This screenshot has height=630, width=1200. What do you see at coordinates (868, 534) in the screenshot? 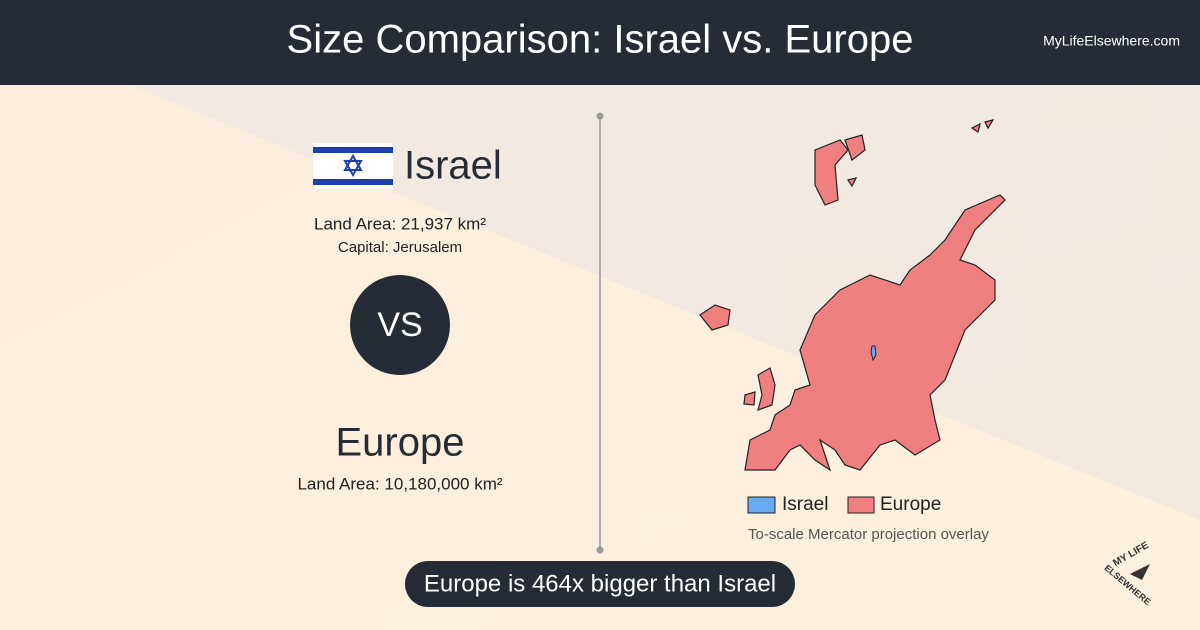
I see `map-note: To-scale Mercator projection overlay` at bounding box center [868, 534].